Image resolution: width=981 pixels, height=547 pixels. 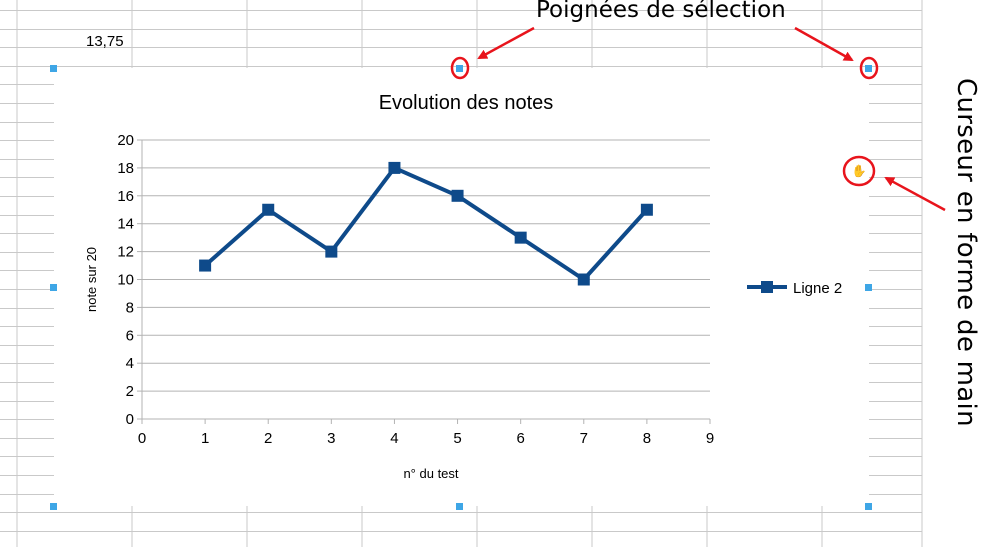 What do you see at coordinates (125, 224) in the screenshot?
I see `y-tick-label: 14` at bounding box center [125, 224].